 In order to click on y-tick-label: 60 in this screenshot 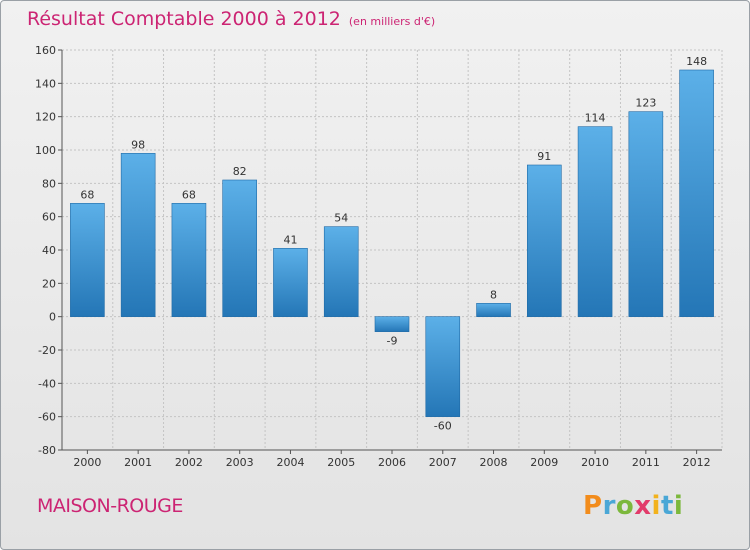, I will do `click(49, 217)`.